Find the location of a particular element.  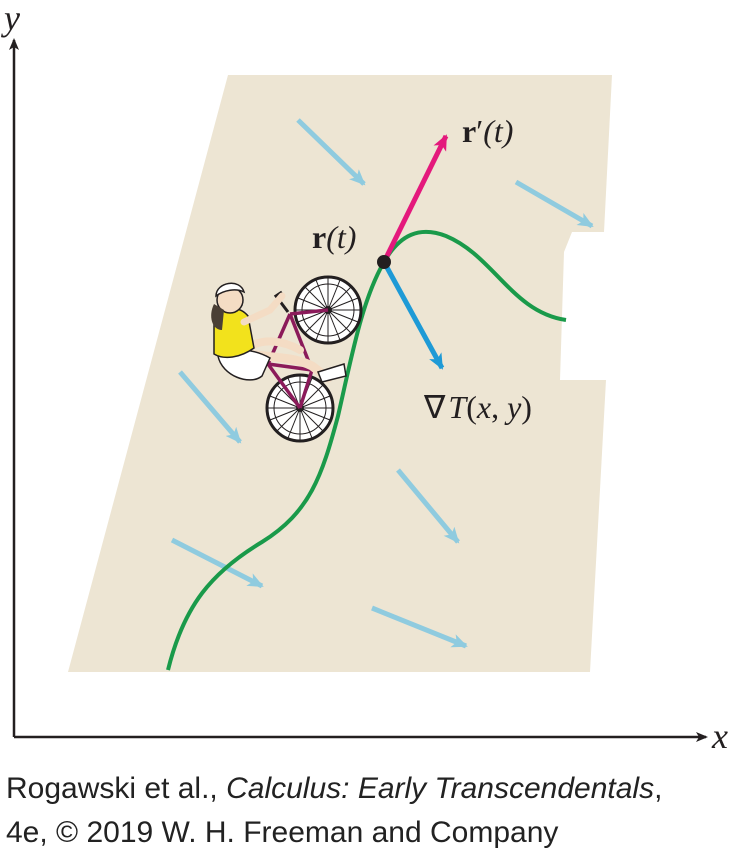

position-label: r(t) is located at coordinates (334, 237).